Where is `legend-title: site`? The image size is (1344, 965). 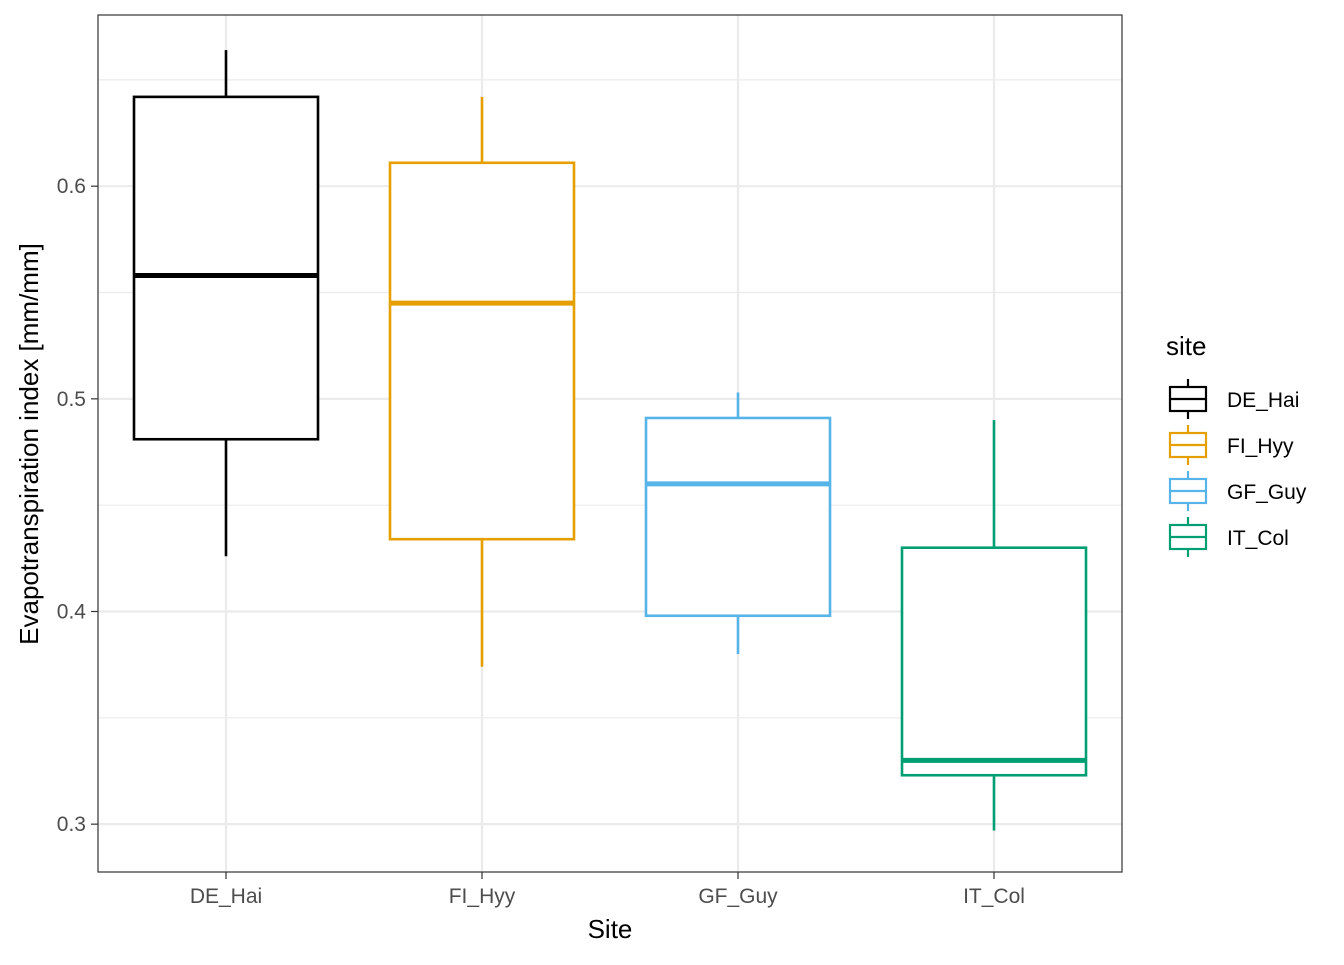
legend-title: site is located at coordinates (1186, 346).